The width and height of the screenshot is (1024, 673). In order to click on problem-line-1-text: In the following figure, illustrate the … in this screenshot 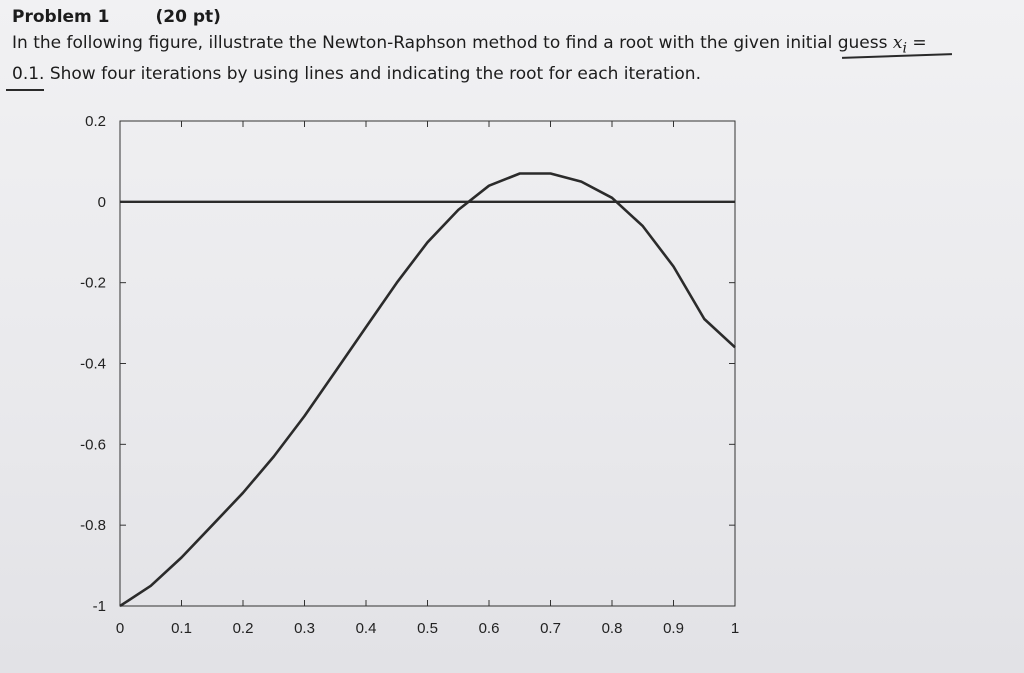, I will do `click(450, 43)`.